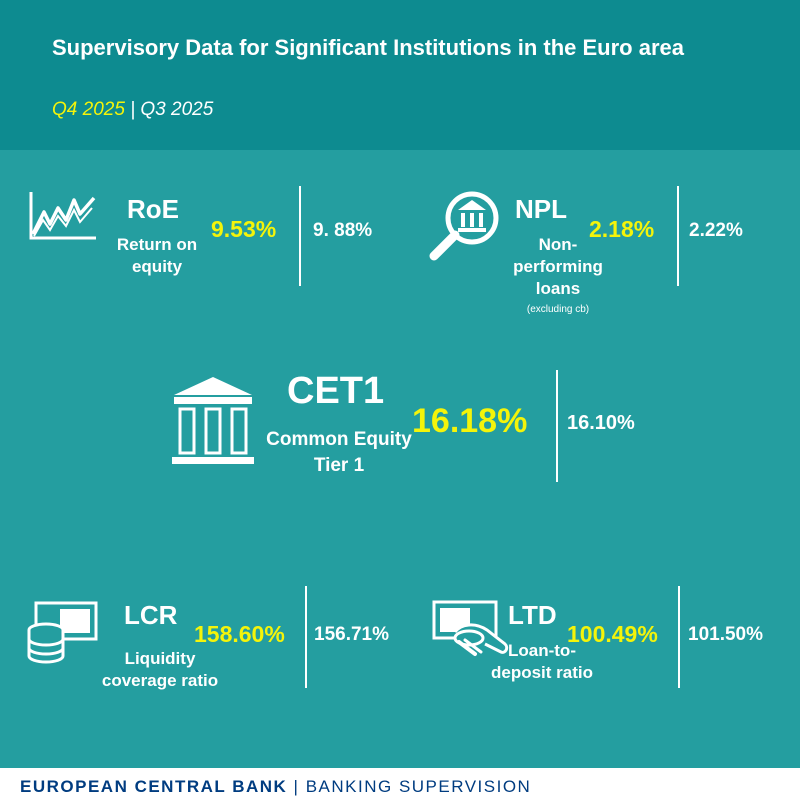 Image resolution: width=800 pixels, height=800 pixels. I want to click on hand-banknote-icon, so click(470, 628).